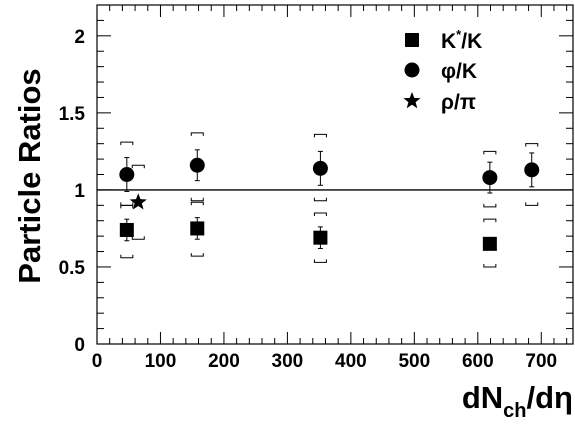 This screenshot has width=575, height=424. Describe the element at coordinates (541, 361) in the screenshot. I see `x-tick-label: 700` at that location.